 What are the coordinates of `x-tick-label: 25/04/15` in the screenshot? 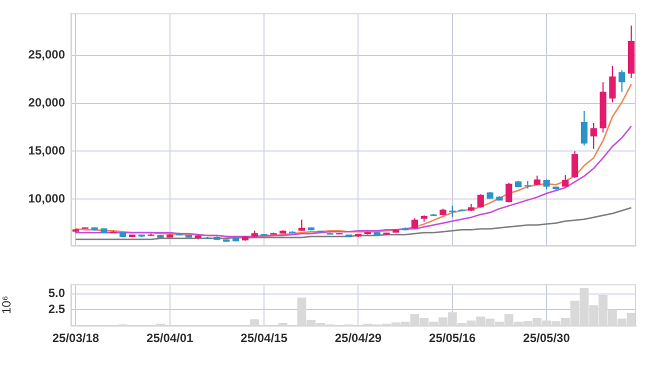 It's located at (264, 338).